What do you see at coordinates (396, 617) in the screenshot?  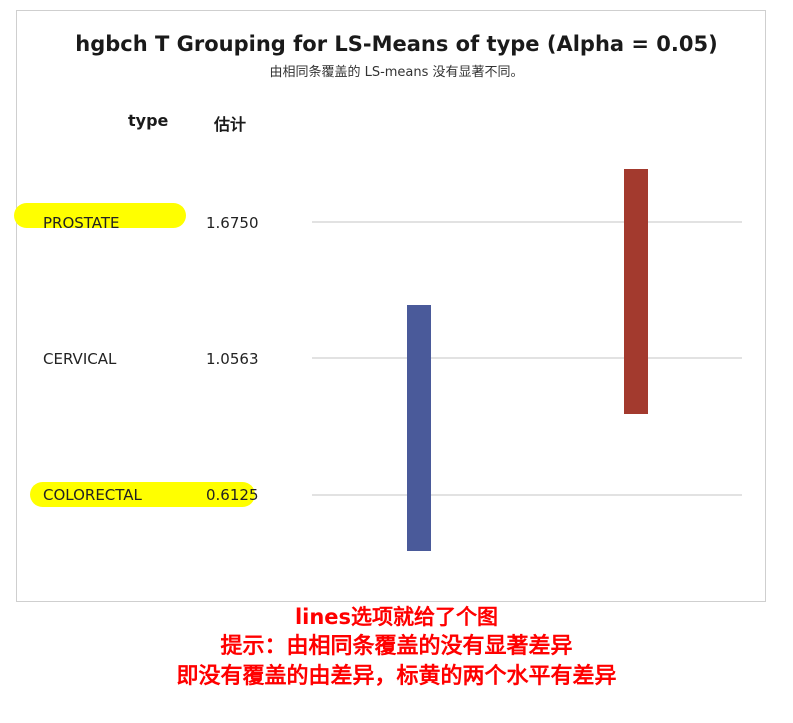 I see `annotation-line-1: lines选项就给了个图` at bounding box center [396, 617].